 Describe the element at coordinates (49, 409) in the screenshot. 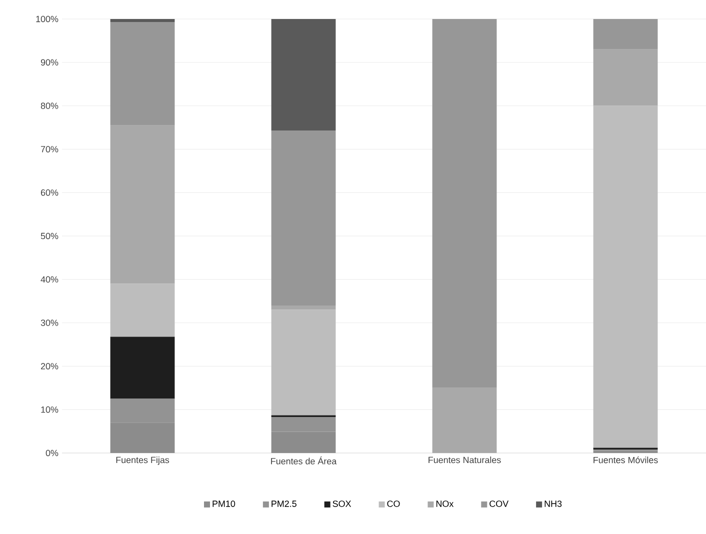

I see `y-tick-label: 10%` at that location.